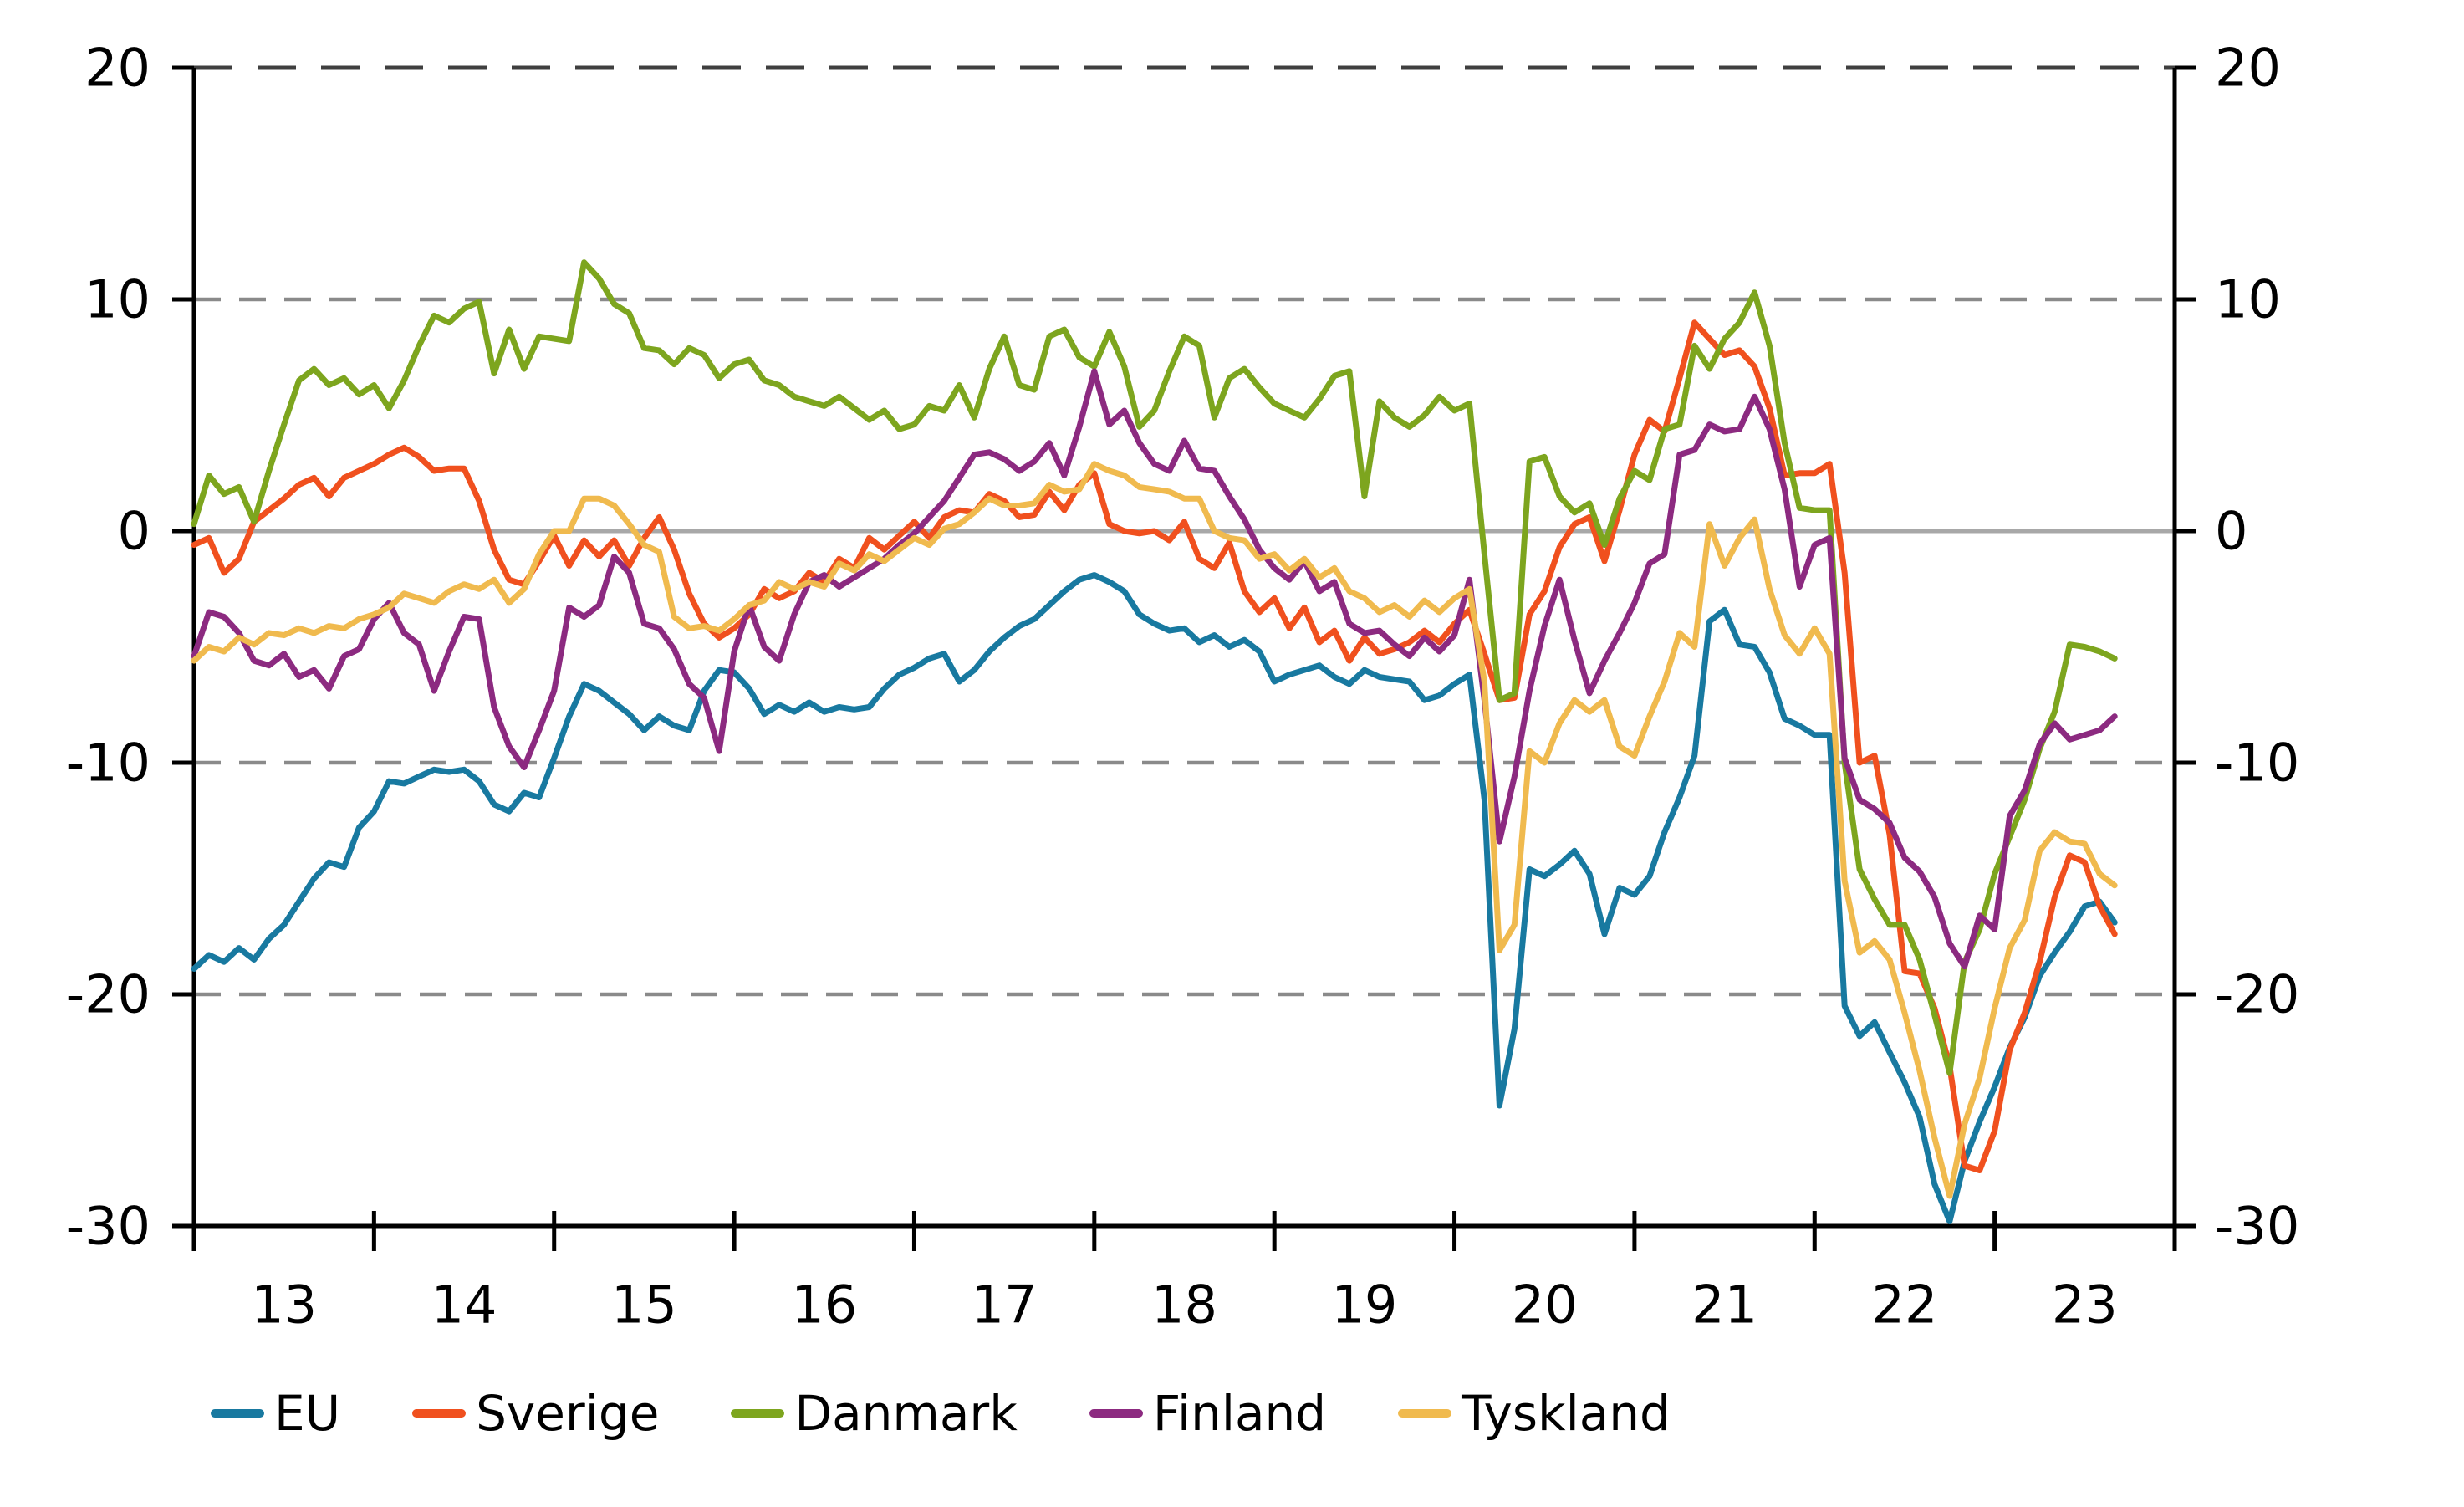 Image resolution: width=2464 pixels, height=1507 pixels. I want to click on y-axis-label-left--10: -10, so click(108, 763).